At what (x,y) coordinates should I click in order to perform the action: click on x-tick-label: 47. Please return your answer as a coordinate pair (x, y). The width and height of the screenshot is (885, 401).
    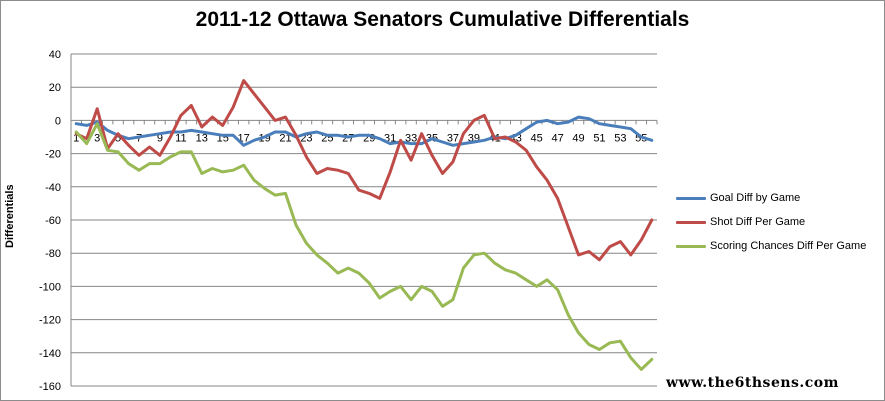
    Looking at the image, I should click on (557, 138).